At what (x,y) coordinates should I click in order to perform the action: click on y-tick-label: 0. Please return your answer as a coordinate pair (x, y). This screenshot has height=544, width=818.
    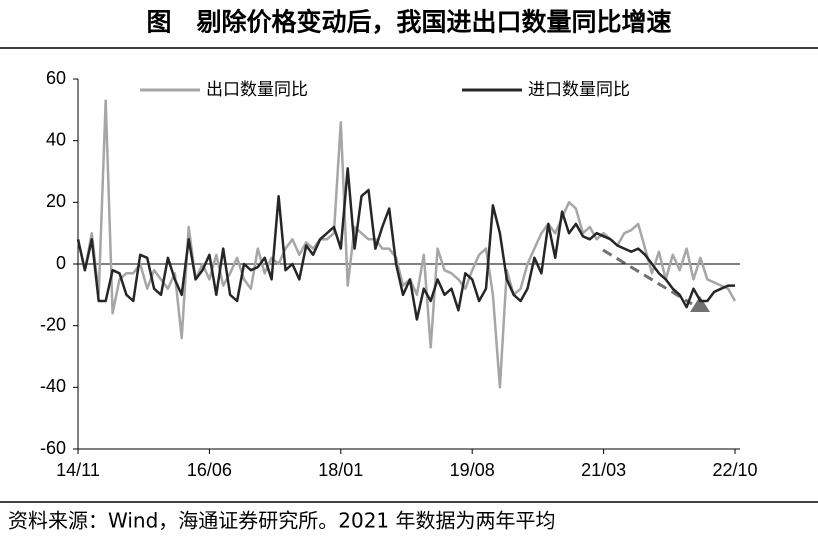
    Looking at the image, I should click on (61, 263).